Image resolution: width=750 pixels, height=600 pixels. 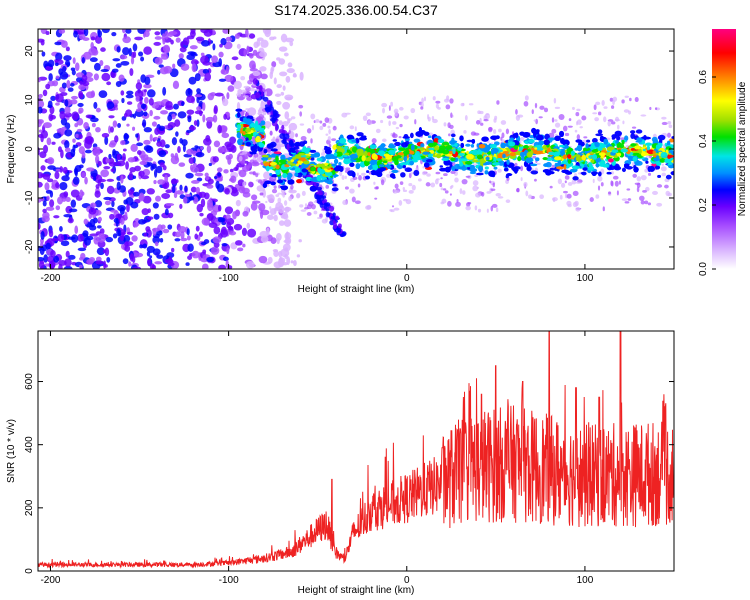 What do you see at coordinates (29, 507) in the screenshot?
I see `snr-y-tick-label: 200` at bounding box center [29, 507].